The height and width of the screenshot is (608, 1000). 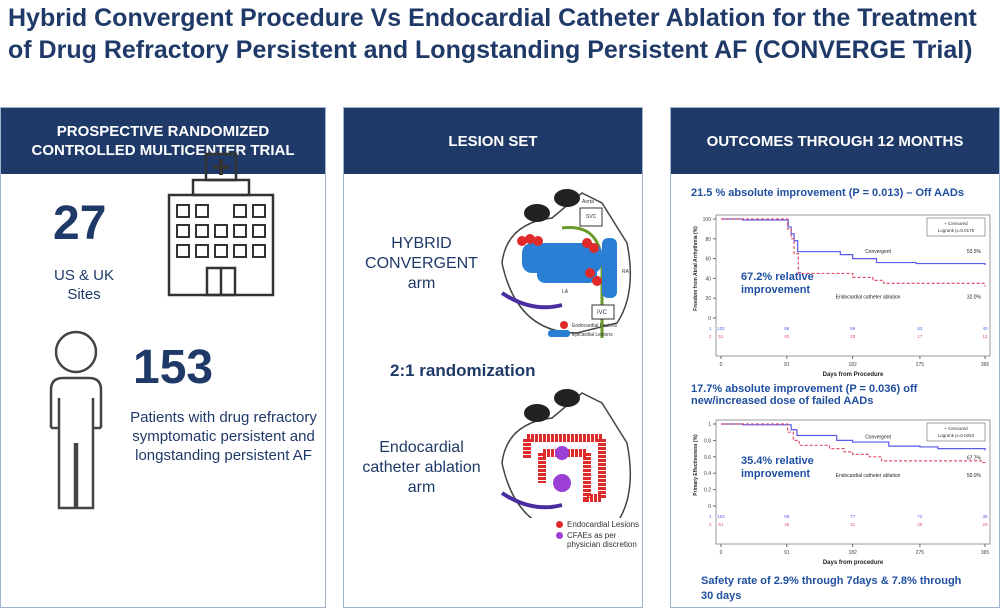 I want to click on legend-epicardial: Epicardial Lesions, so click(x=592, y=335).